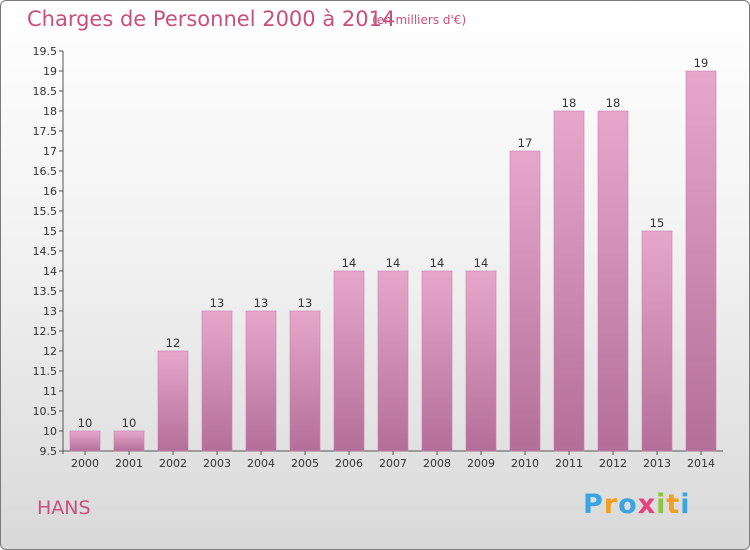 The image size is (750, 550). Describe the element at coordinates (50, 191) in the screenshot. I see `y-tick-label: 16` at that location.